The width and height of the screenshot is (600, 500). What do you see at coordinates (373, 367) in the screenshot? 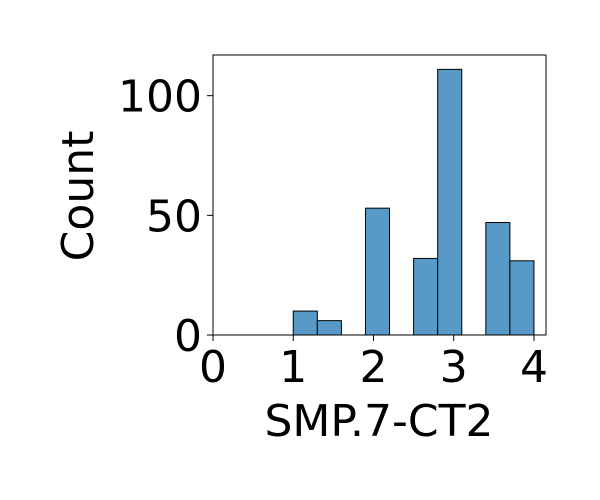
I see `x-tick-label-2: 2` at bounding box center [373, 367].